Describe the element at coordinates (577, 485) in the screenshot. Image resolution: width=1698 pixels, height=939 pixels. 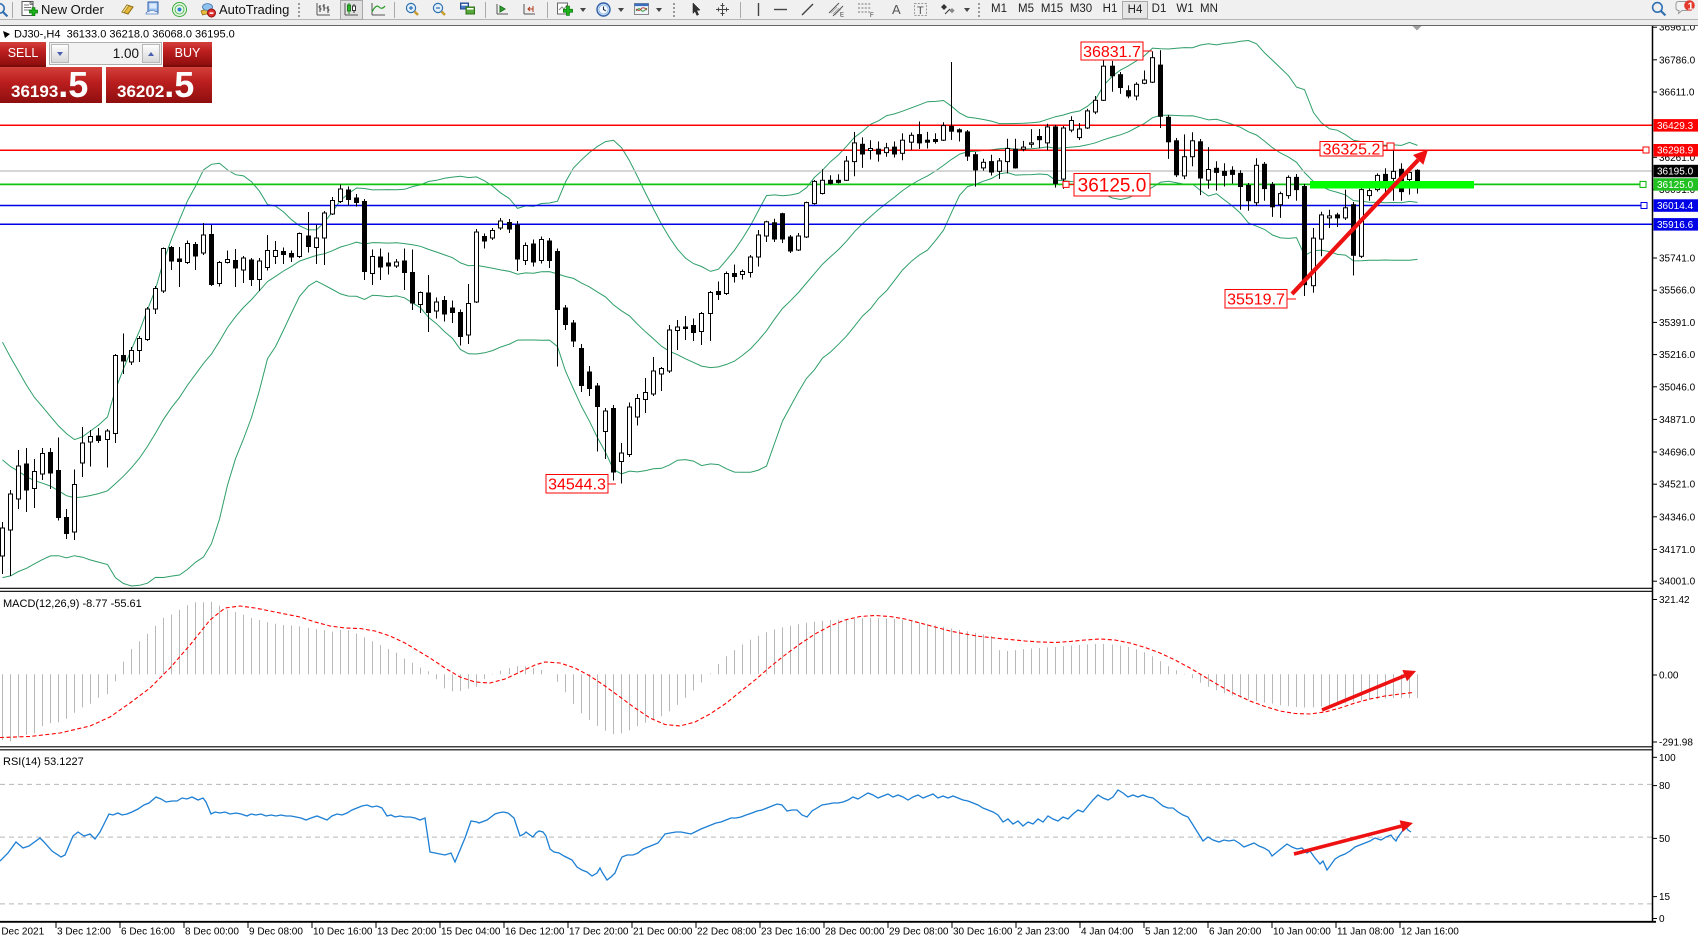
I see `svg-text: 34544.3` at that location.